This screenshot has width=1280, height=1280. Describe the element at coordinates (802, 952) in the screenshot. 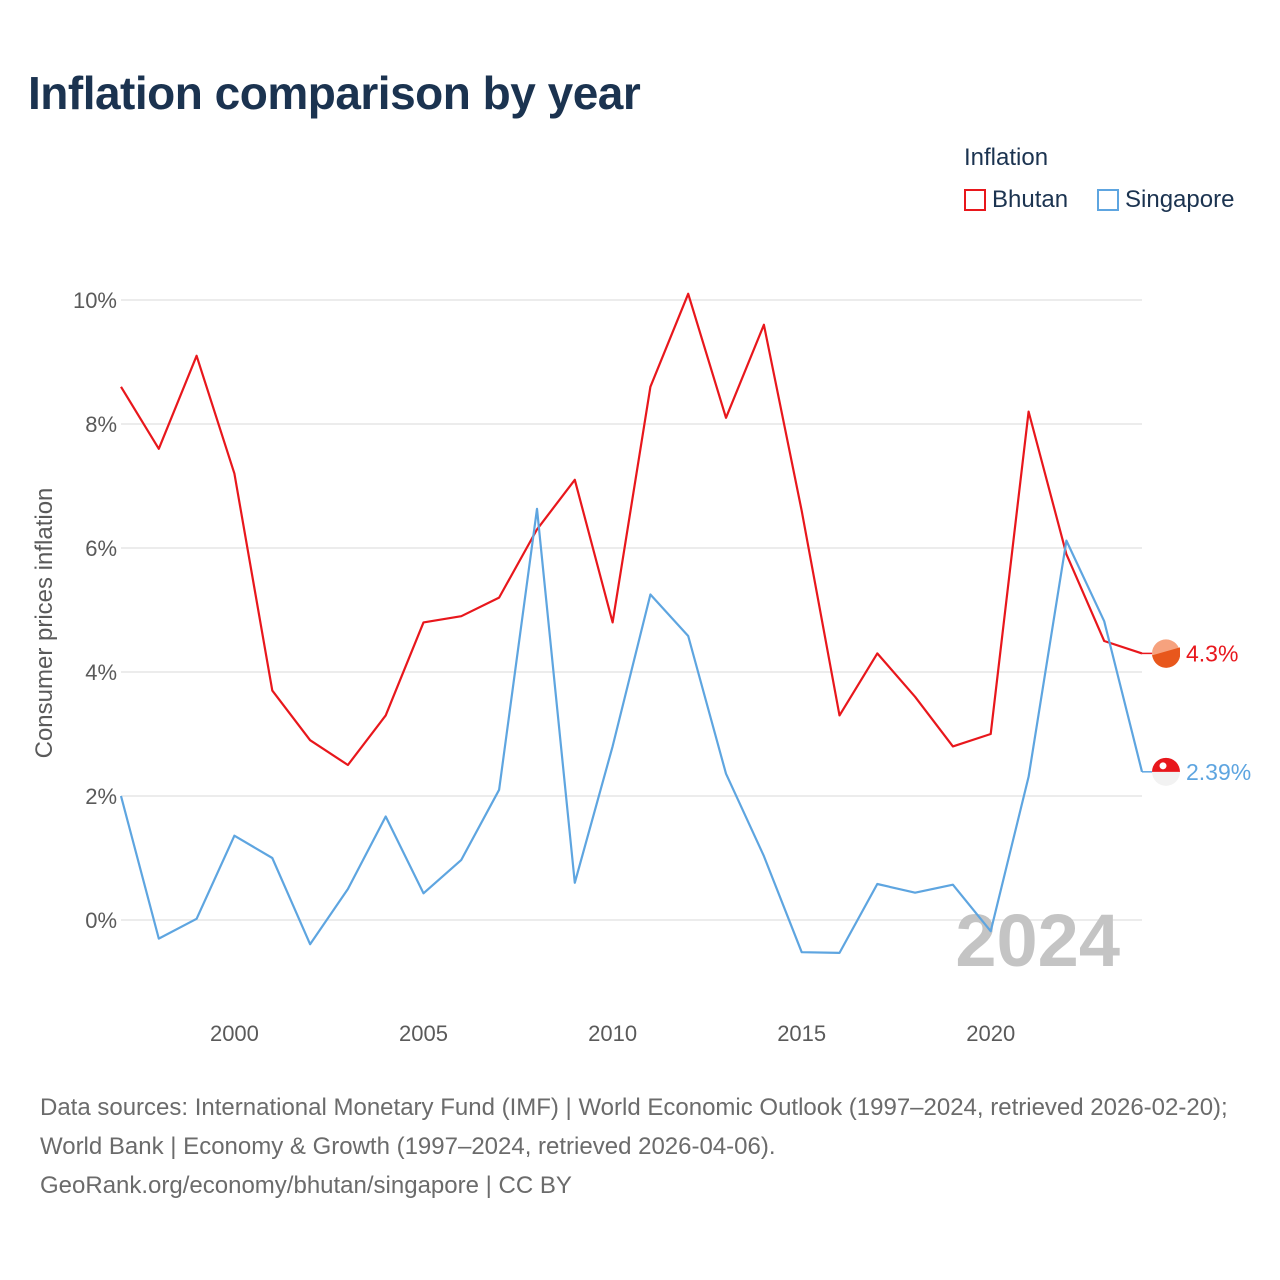

I see `data-point-singapore-2015` at that location.